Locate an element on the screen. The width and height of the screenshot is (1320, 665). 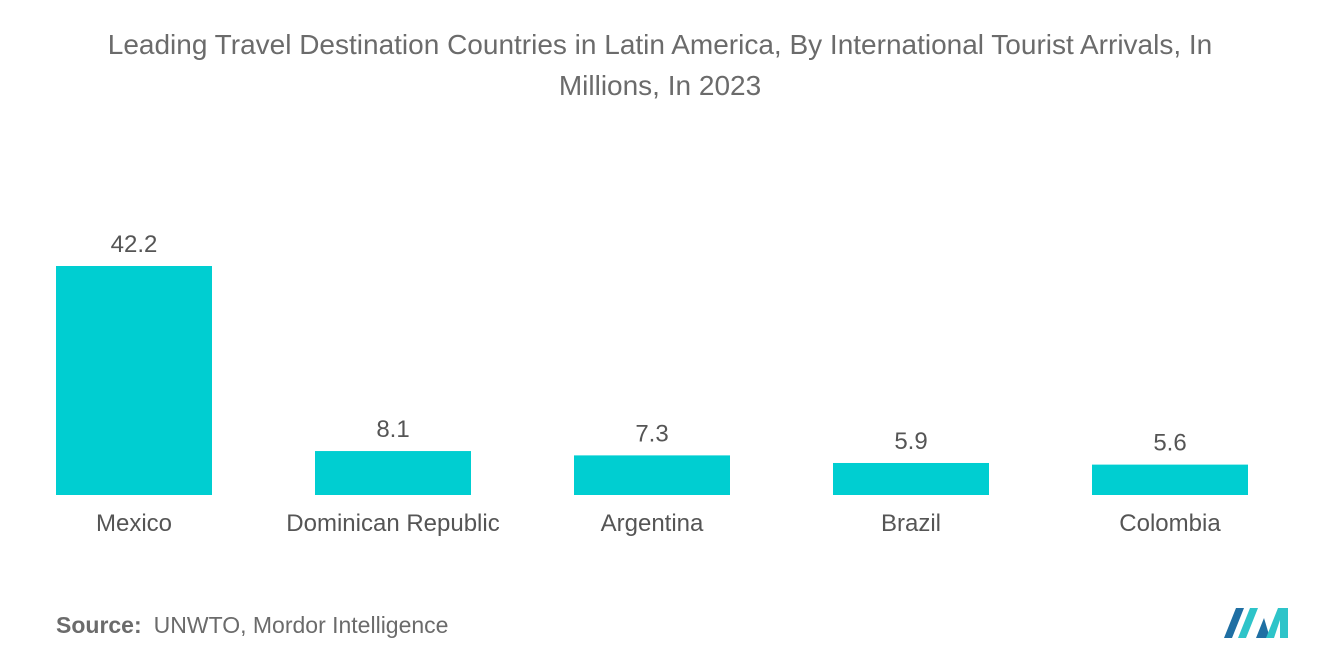
category-label-argentina: Argentina is located at coordinates (652, 523).